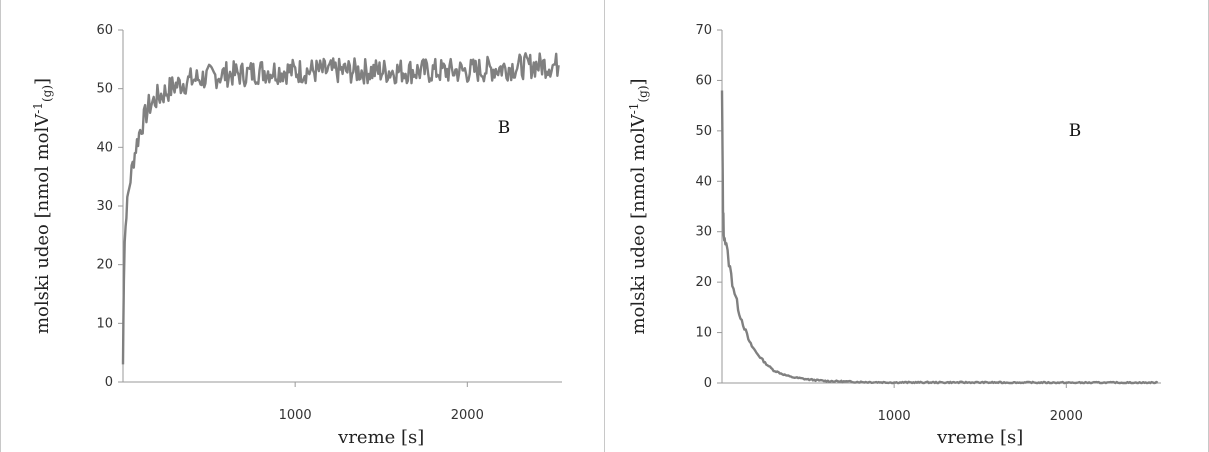 The image size is (1209, 452). What do you see at coordinates (0, 226) in the screenshot?
I see `panel-border` at bounding box center [0, 226].